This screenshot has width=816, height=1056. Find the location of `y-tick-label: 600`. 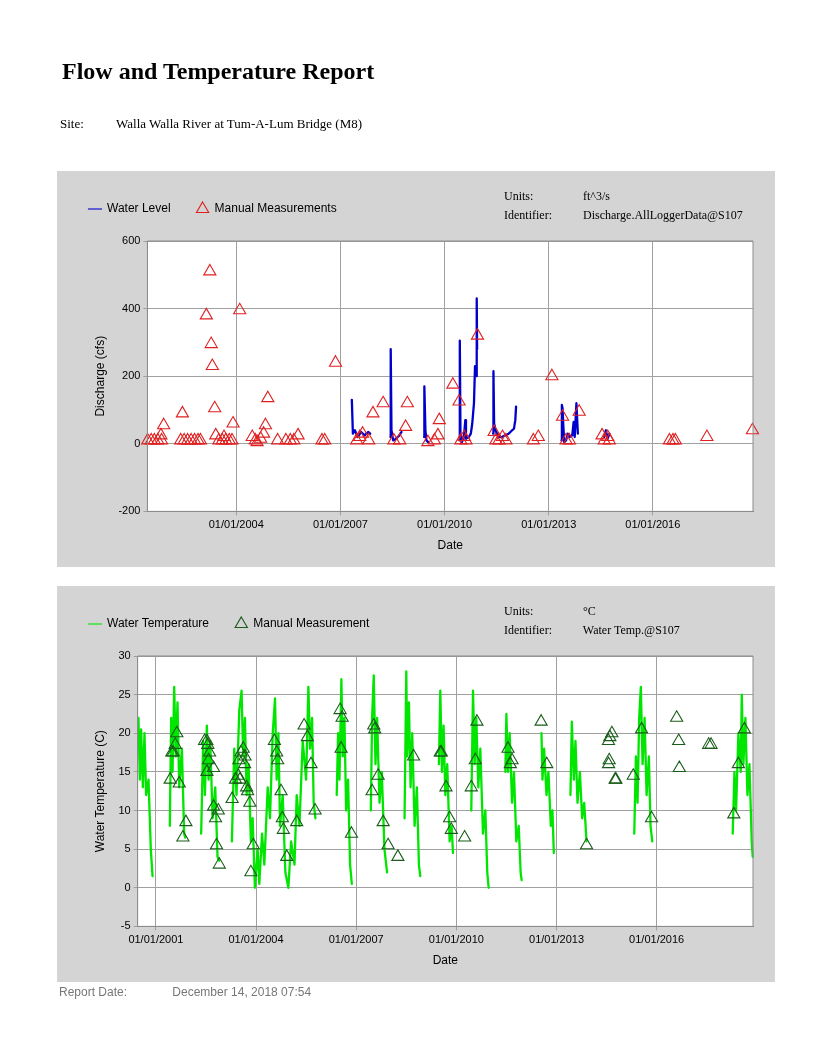

y-tick-label: 600 is located at coordinates (131, 240).